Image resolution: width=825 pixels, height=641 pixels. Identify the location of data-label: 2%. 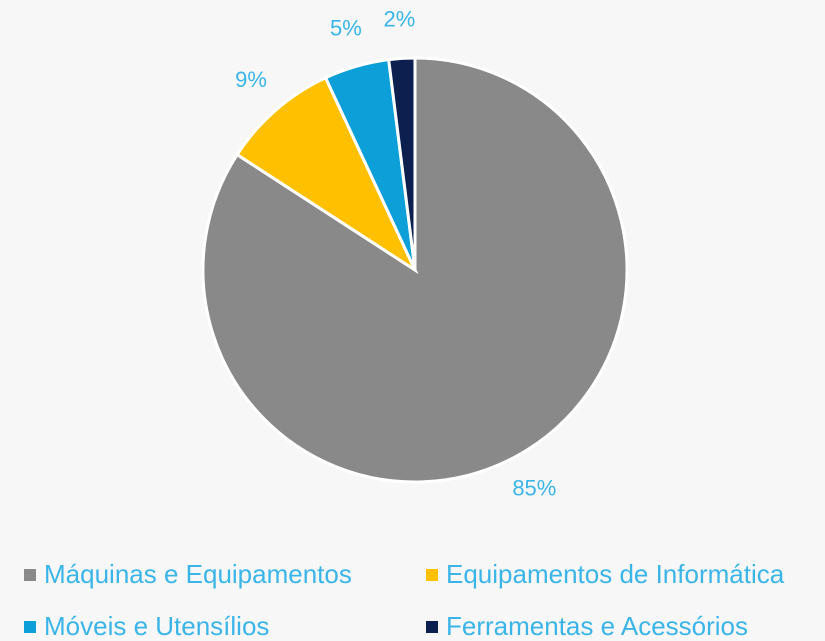
(400, 18).